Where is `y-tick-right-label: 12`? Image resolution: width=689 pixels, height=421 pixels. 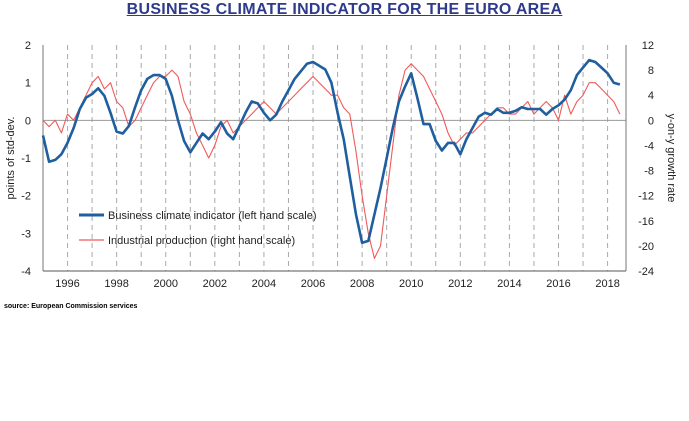
y-tick-right-label: 12 is located at coordinates (648, 46).